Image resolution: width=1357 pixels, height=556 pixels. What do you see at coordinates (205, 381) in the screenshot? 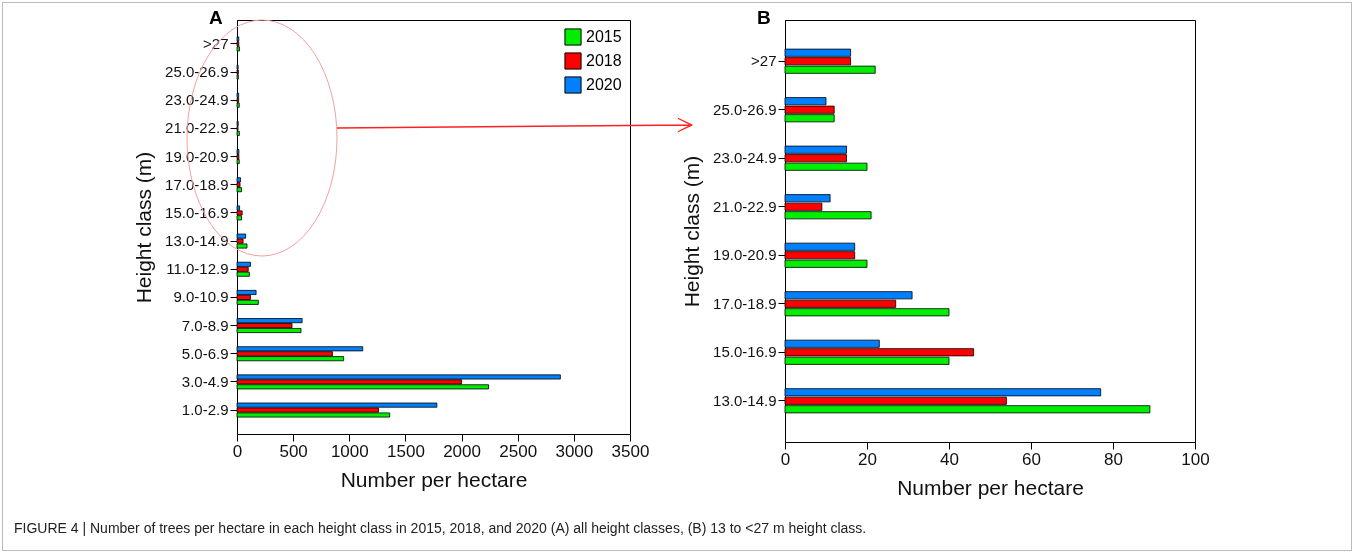
I see `y-tick-label: 3.0-4.9` at bounding box center [205, 381].